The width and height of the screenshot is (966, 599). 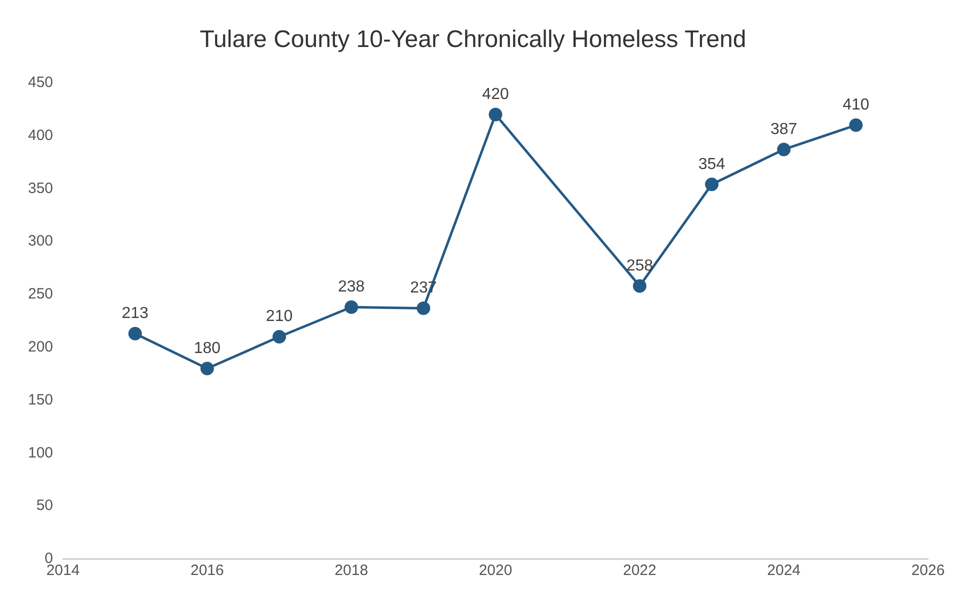 I want to click on y-tick-label: 200, so click(x=41, y=347).